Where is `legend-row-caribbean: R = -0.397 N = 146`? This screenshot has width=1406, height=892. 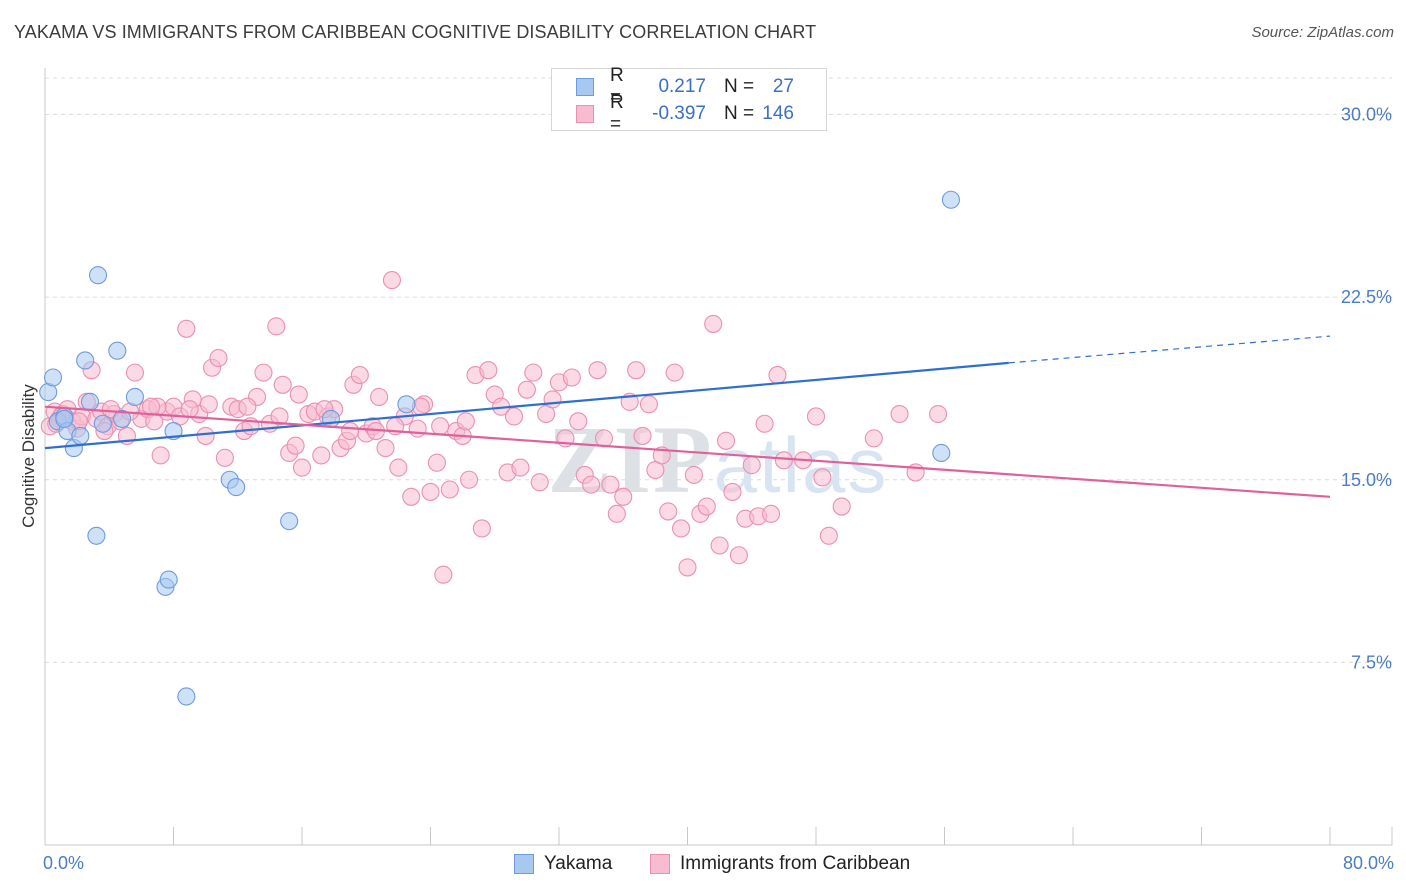
legend-row-caribbean: R = -0.397 N = 146 is located at coordinates (685, 113).